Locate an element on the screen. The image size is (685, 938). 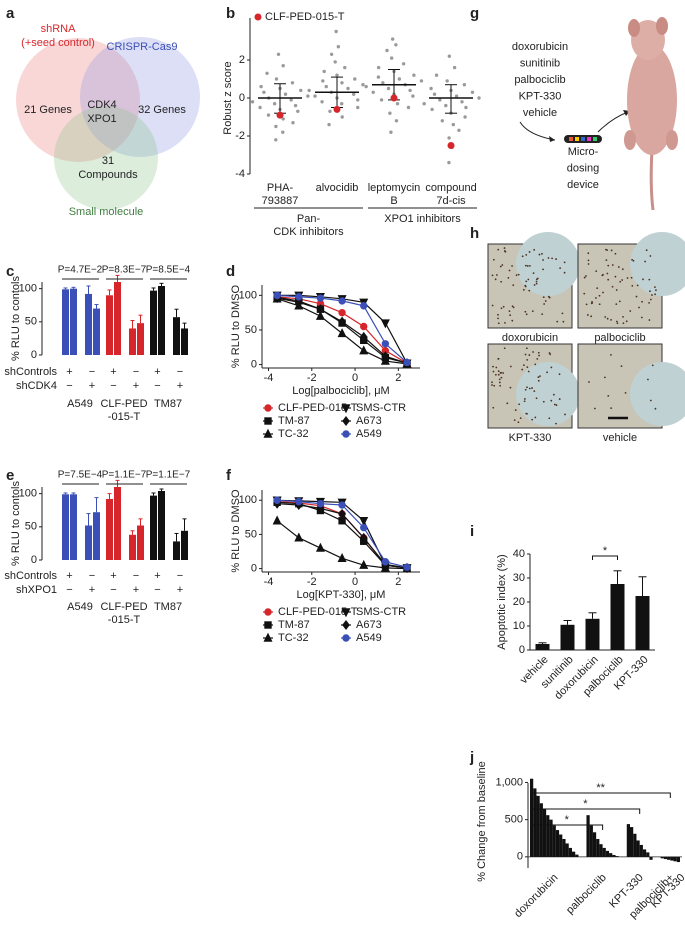
legend-label: TM-87 is located at coordinates (294, 421).